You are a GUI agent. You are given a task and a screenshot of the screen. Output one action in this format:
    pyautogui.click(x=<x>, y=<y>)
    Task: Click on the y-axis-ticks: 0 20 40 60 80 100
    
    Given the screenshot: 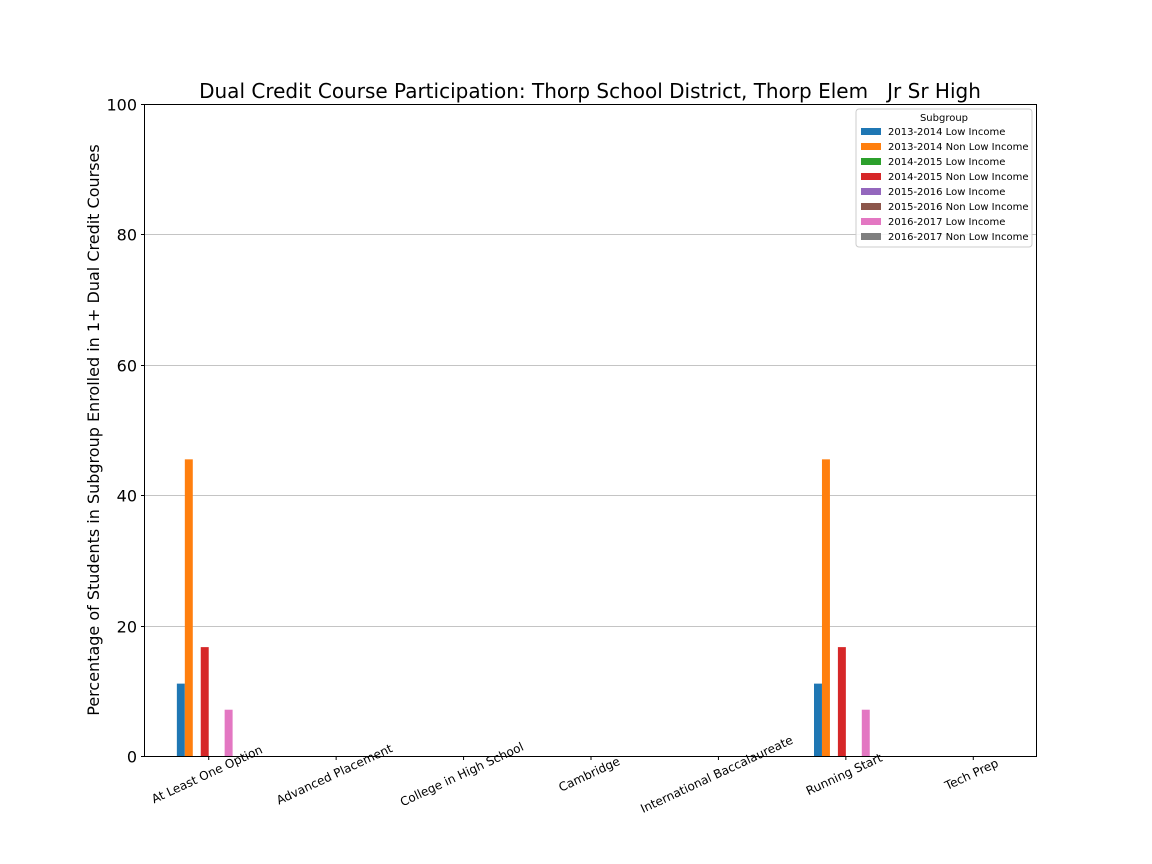 What is the action you would take?
    pyautogui.click(x=125, y=431)
    